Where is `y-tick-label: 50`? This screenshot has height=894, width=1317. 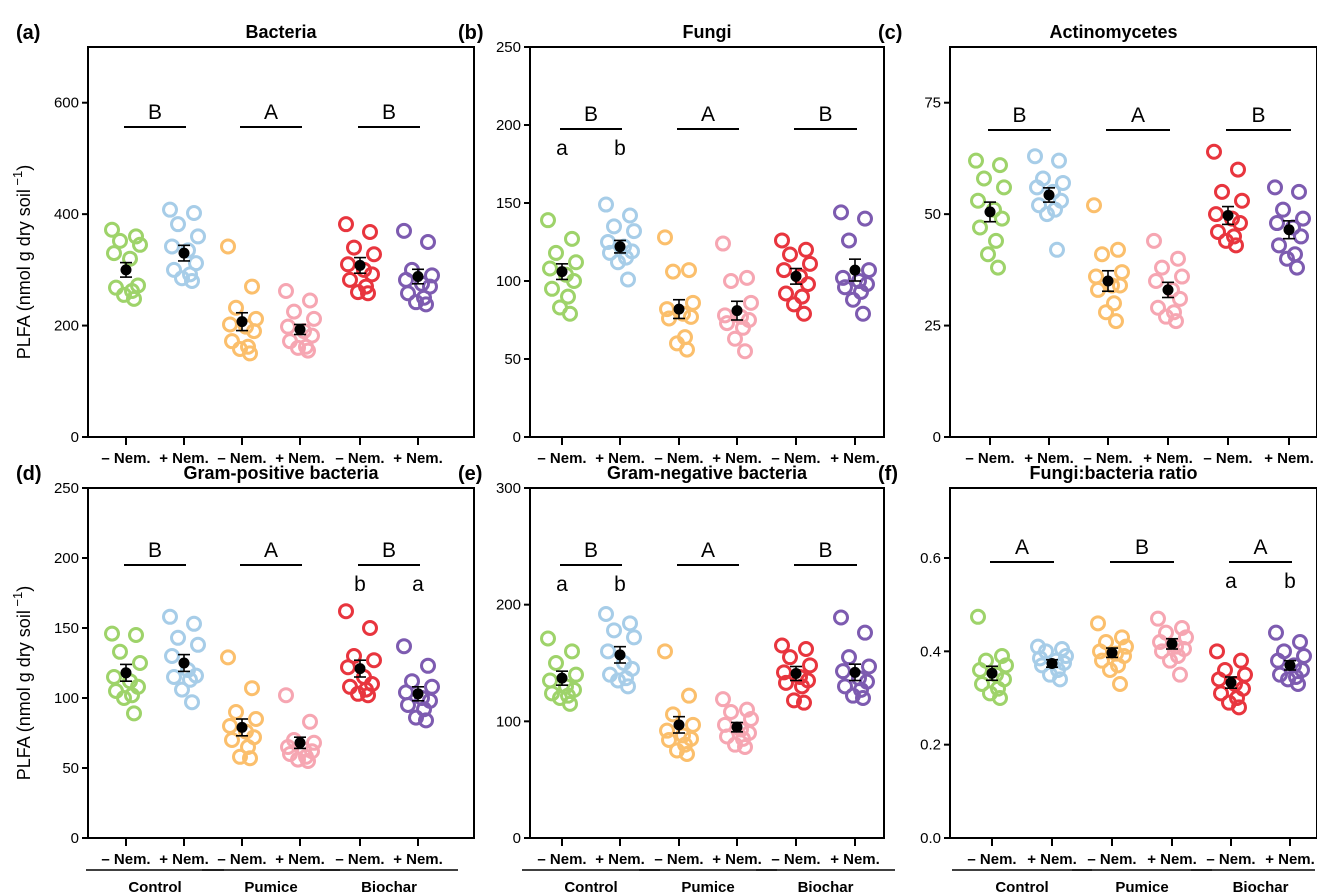
y-tick-label: 50 is located at coordinates (512, 359).